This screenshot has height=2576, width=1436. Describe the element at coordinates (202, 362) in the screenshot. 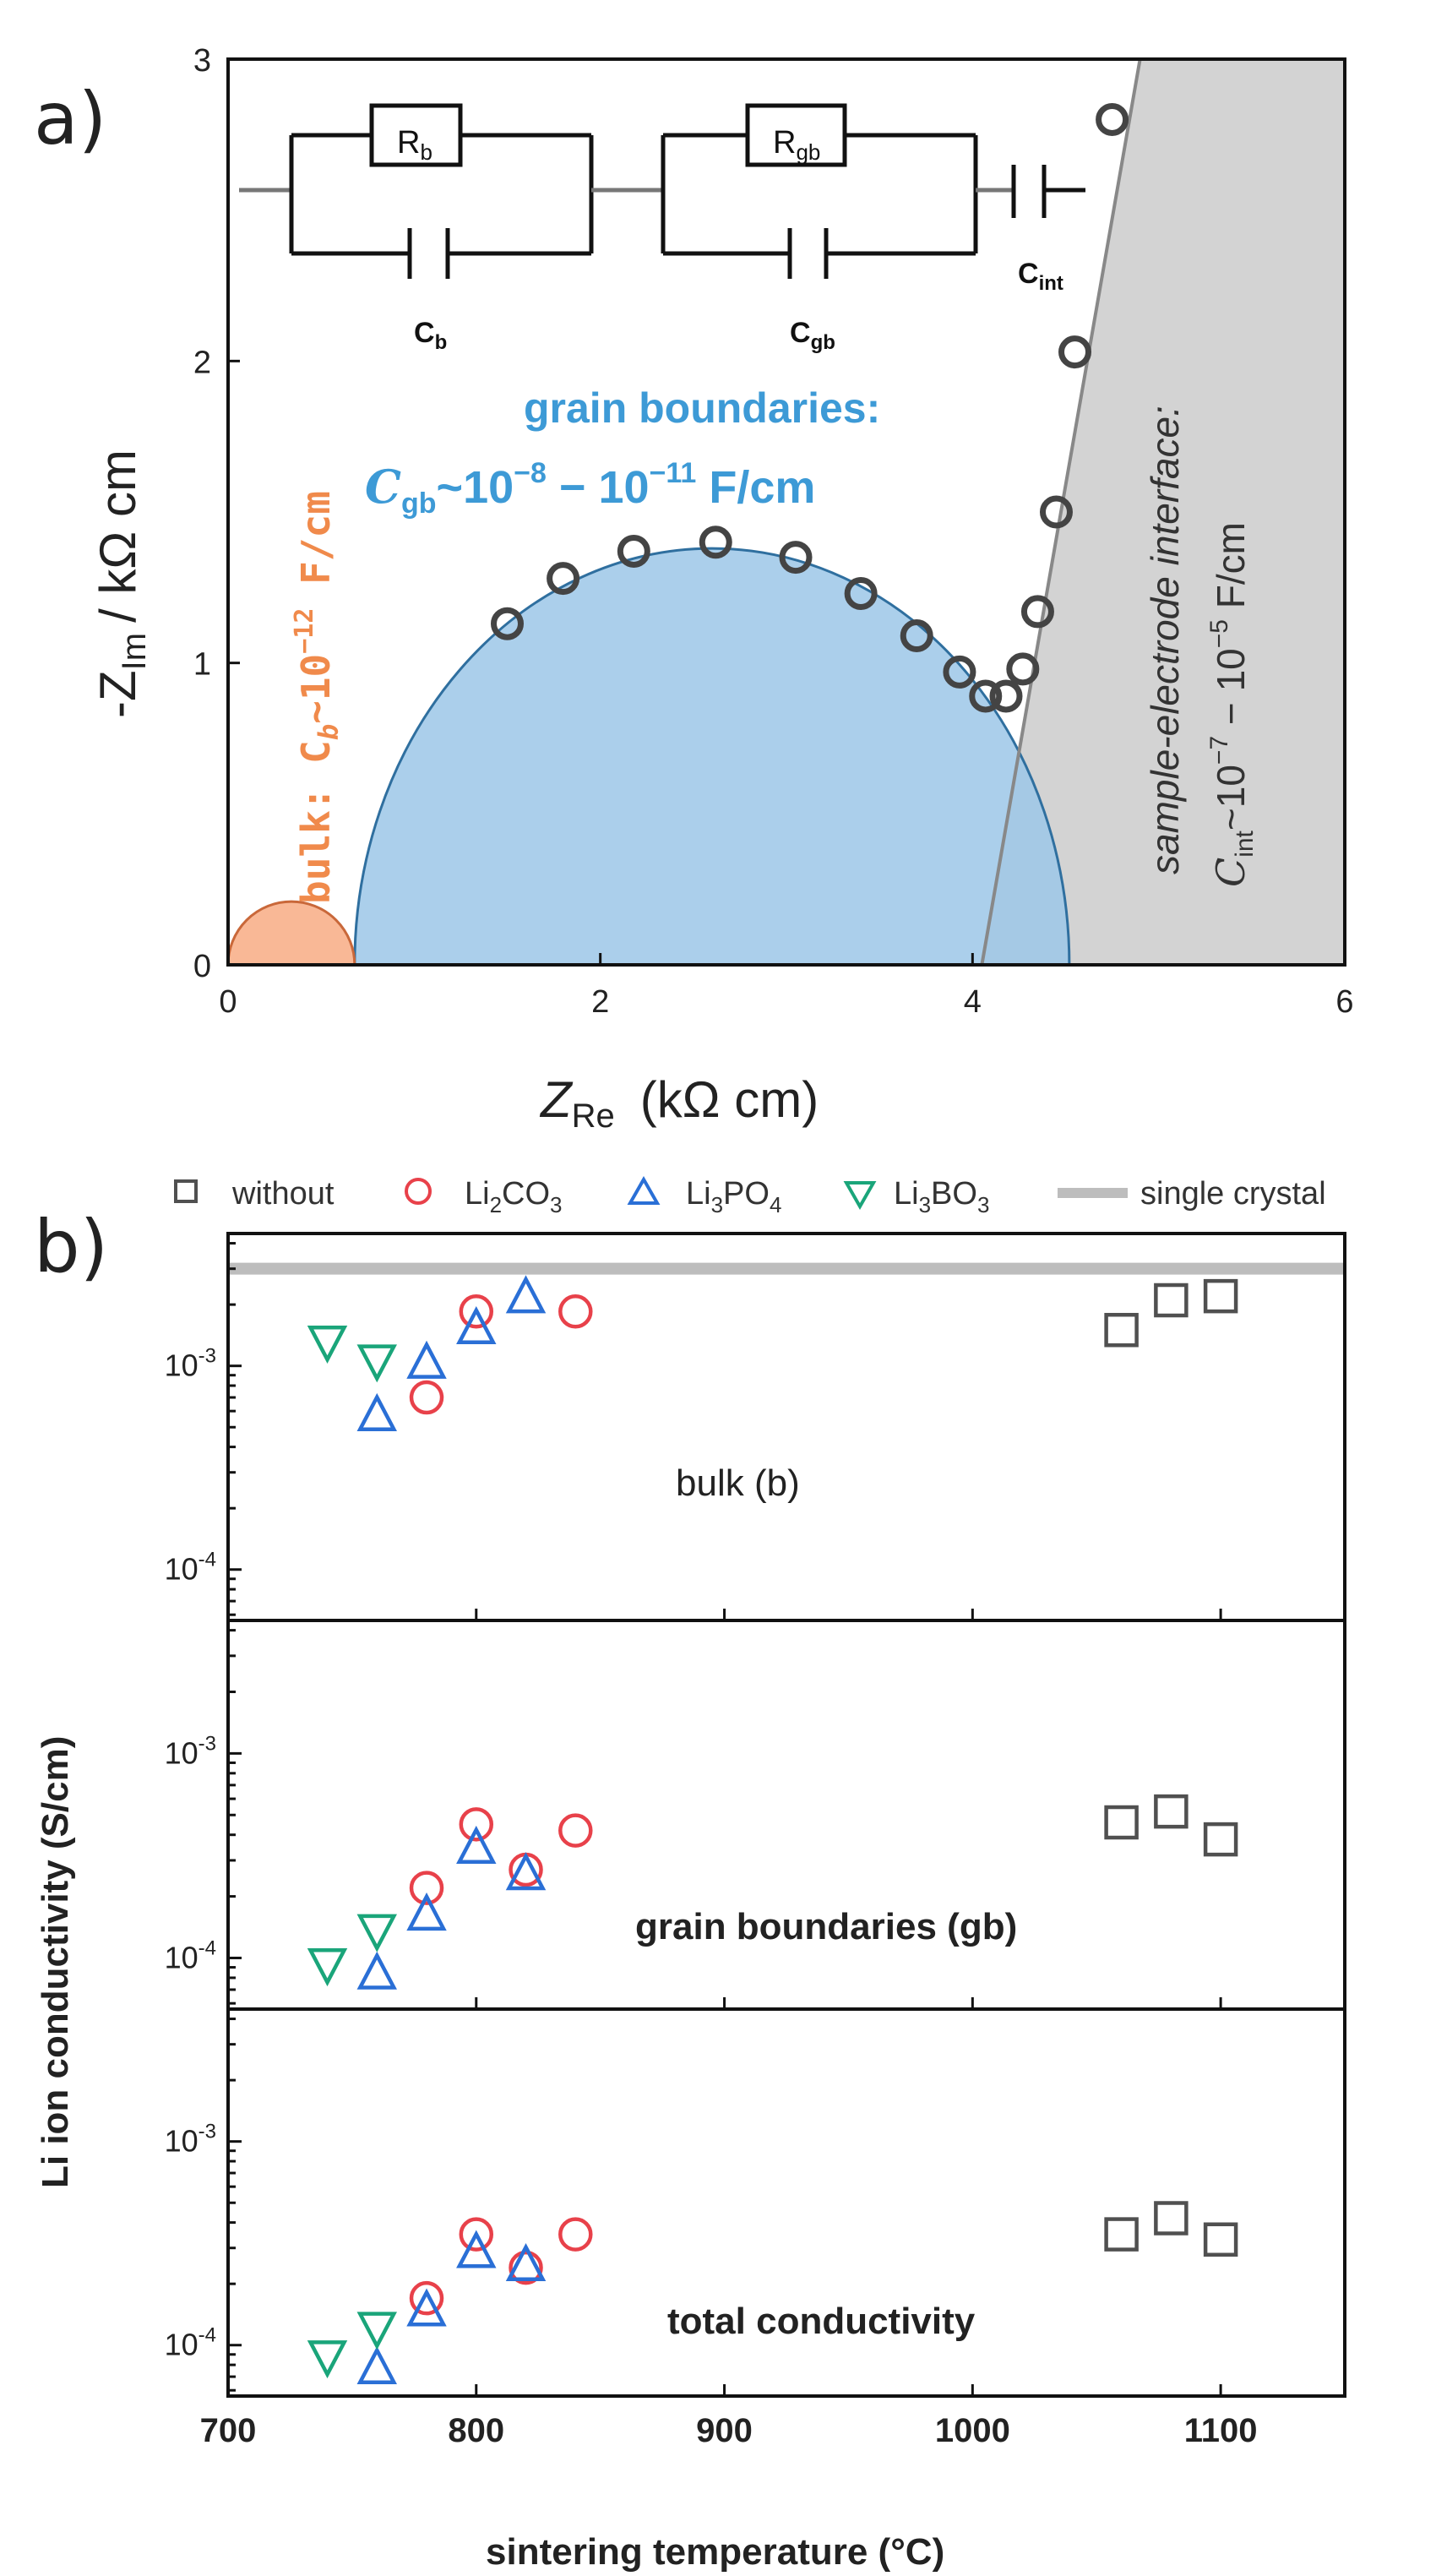

I see `a-ytick-label: 2` at that location.